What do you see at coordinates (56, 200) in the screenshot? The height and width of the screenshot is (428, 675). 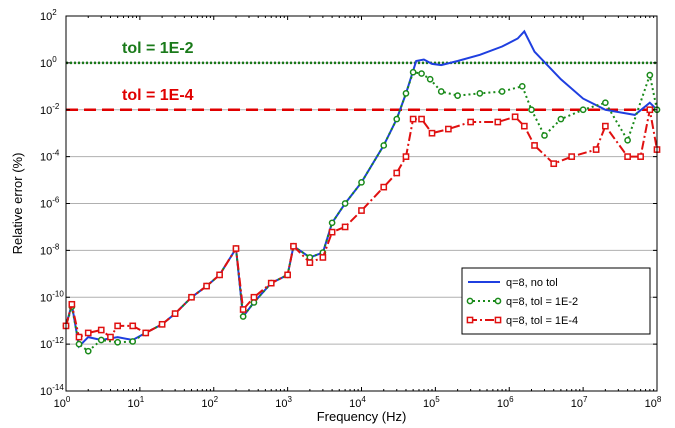 I see `y-tick-exponent: -6` at bounding box center [56, 200].